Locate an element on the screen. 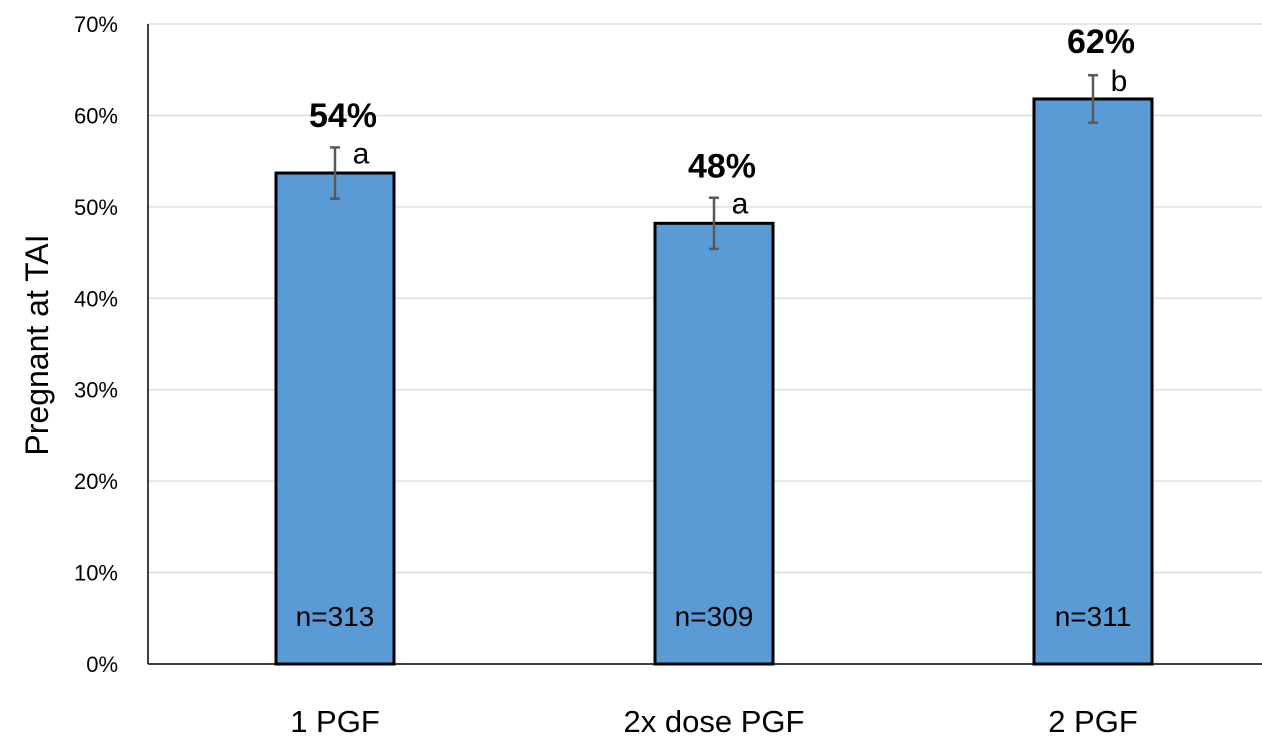 The height and width of the screenshot is (739, 1262). n-label: n=313 is located at coordinates (335, 616).